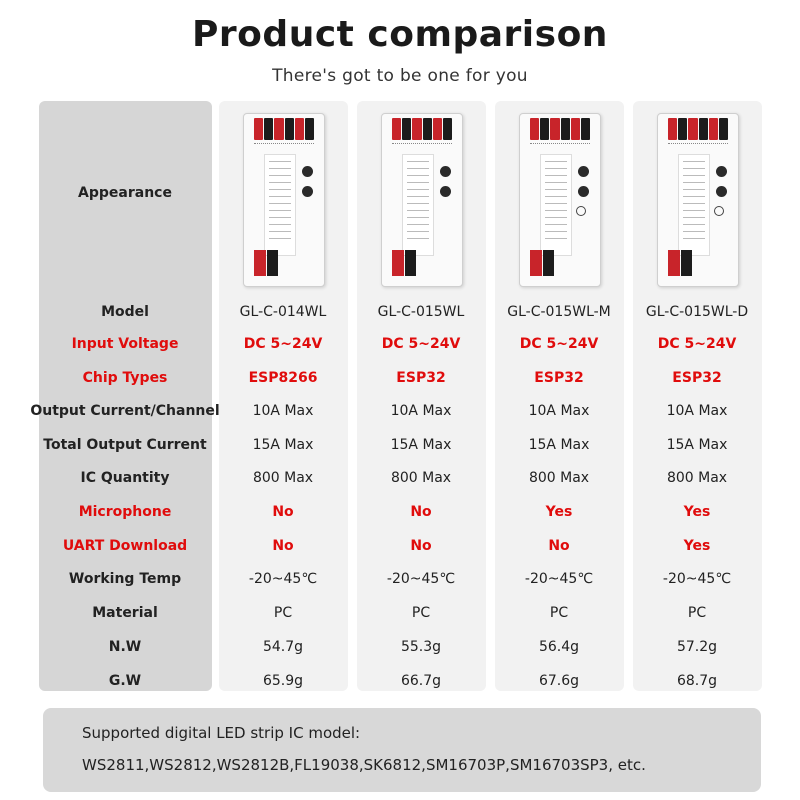  Describe the element at coordinates (283, 445) in the screenshot. I see `cell-total-current-1: 15A Max` at that location.